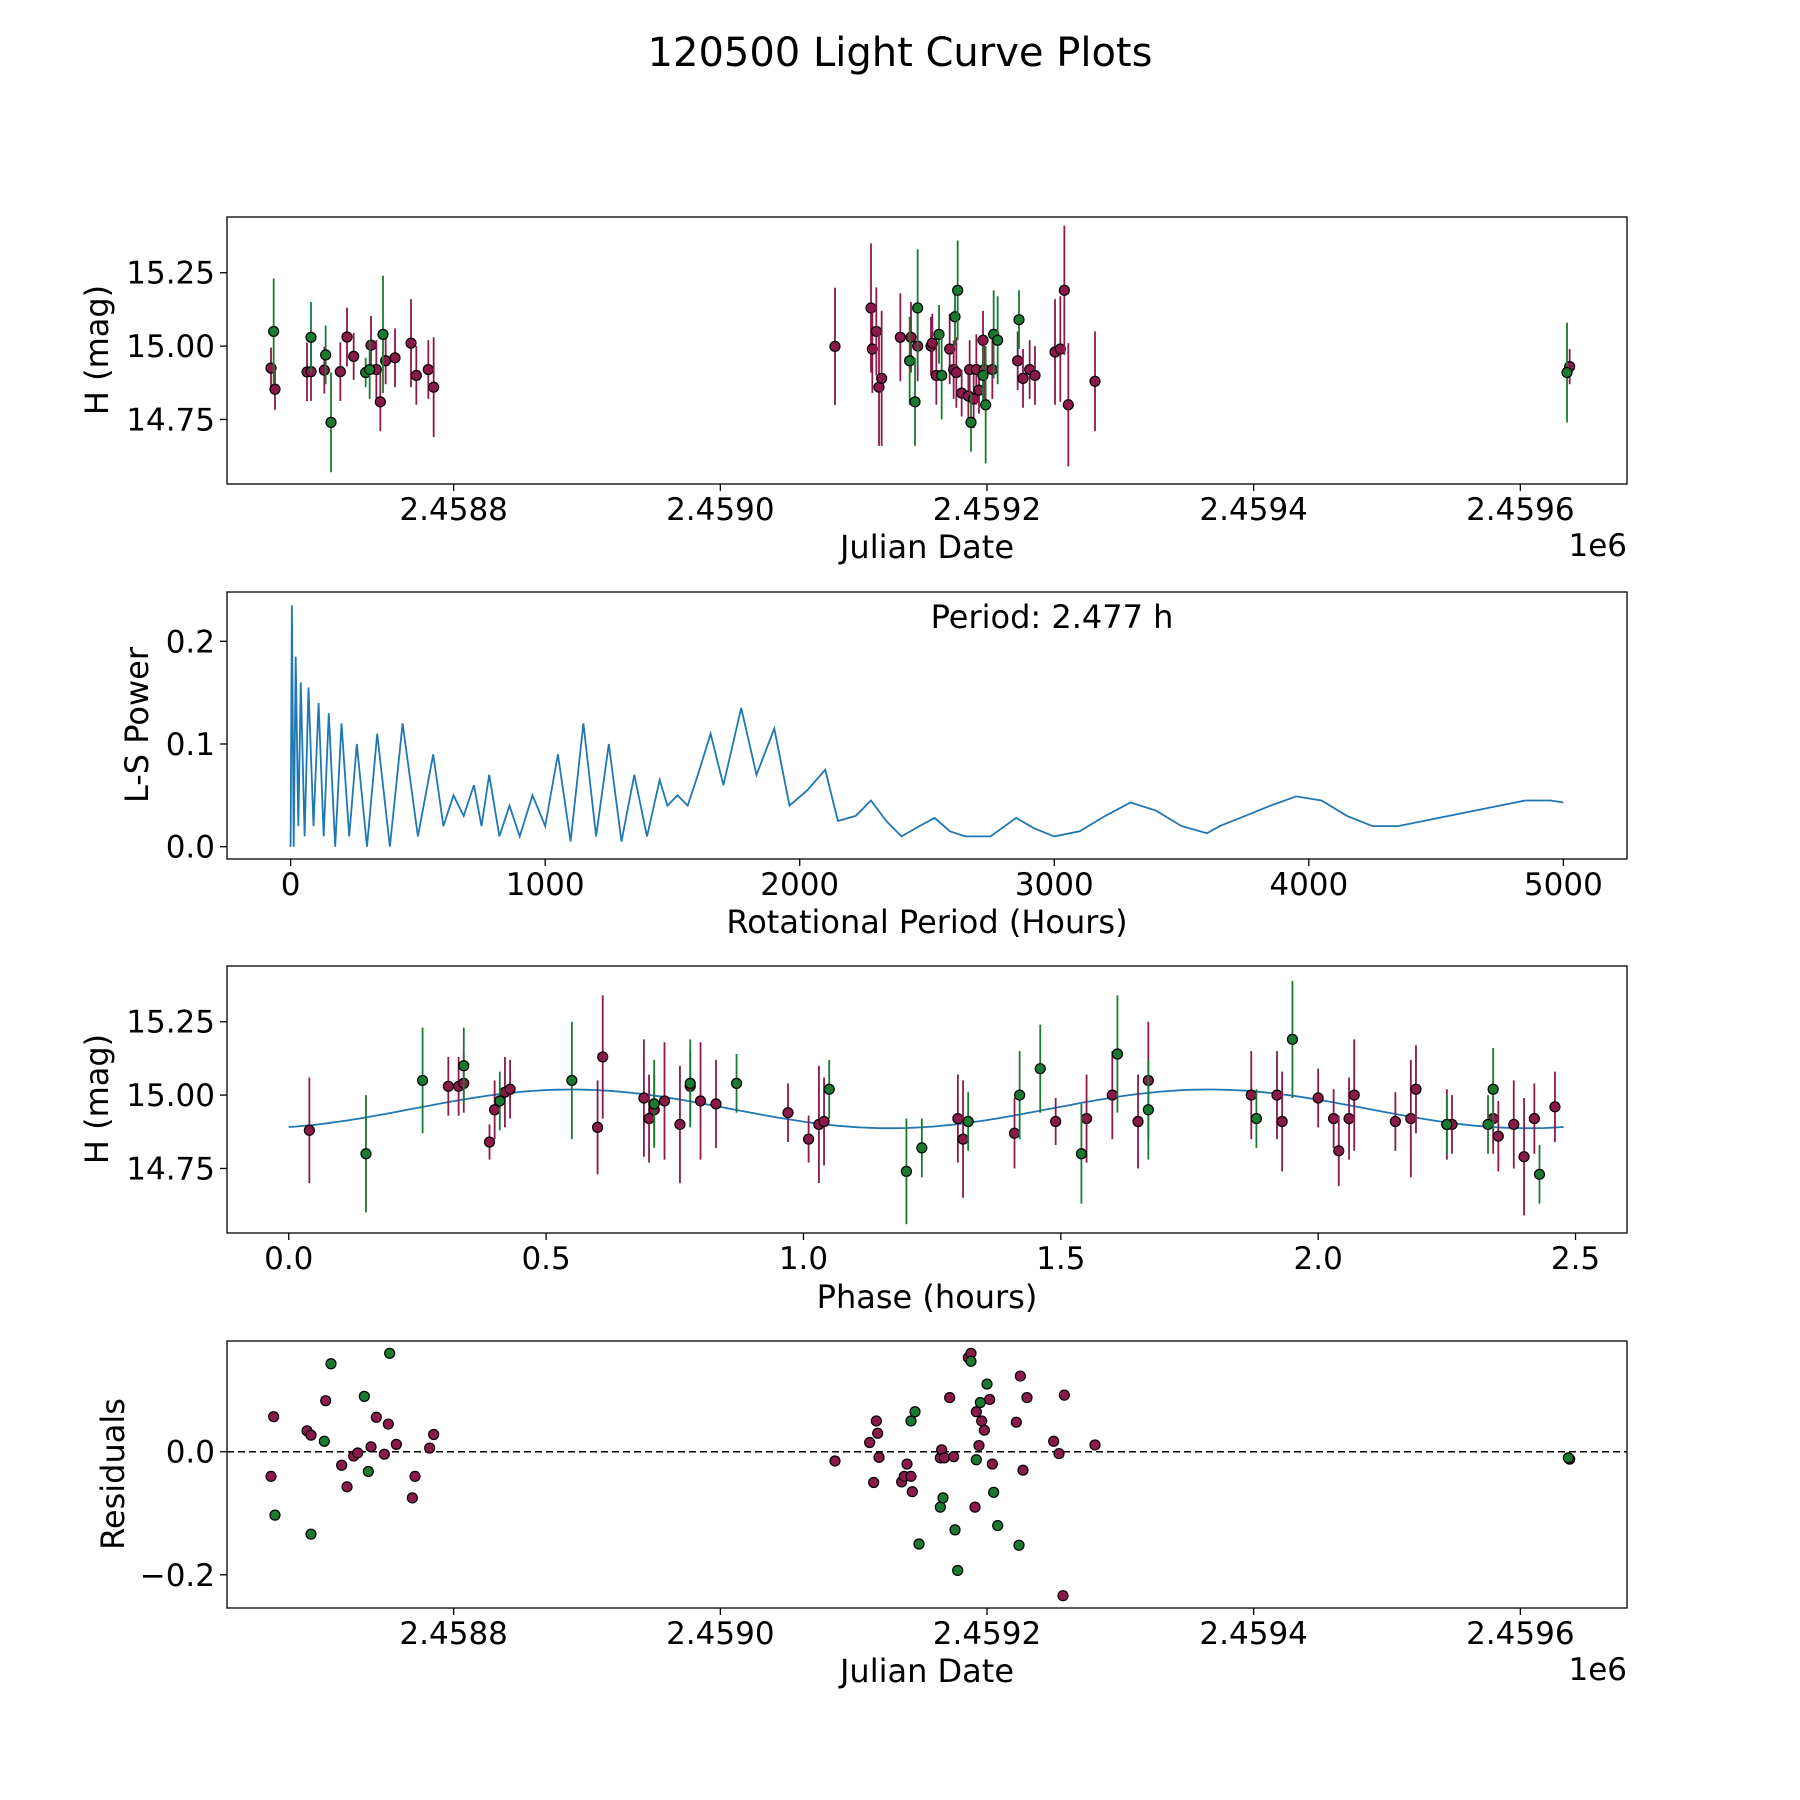  I want to click on periodogram-curve, so click(926, 726).